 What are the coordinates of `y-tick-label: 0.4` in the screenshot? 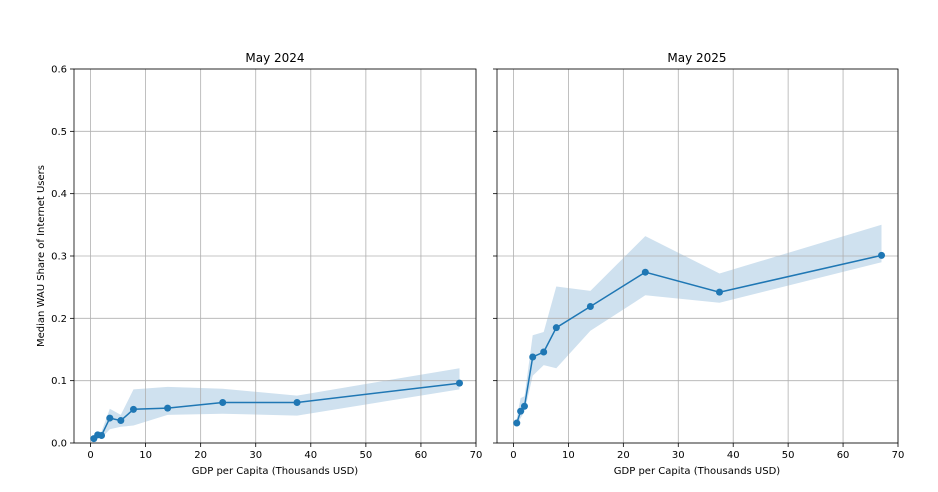 It's located at (59, 194).